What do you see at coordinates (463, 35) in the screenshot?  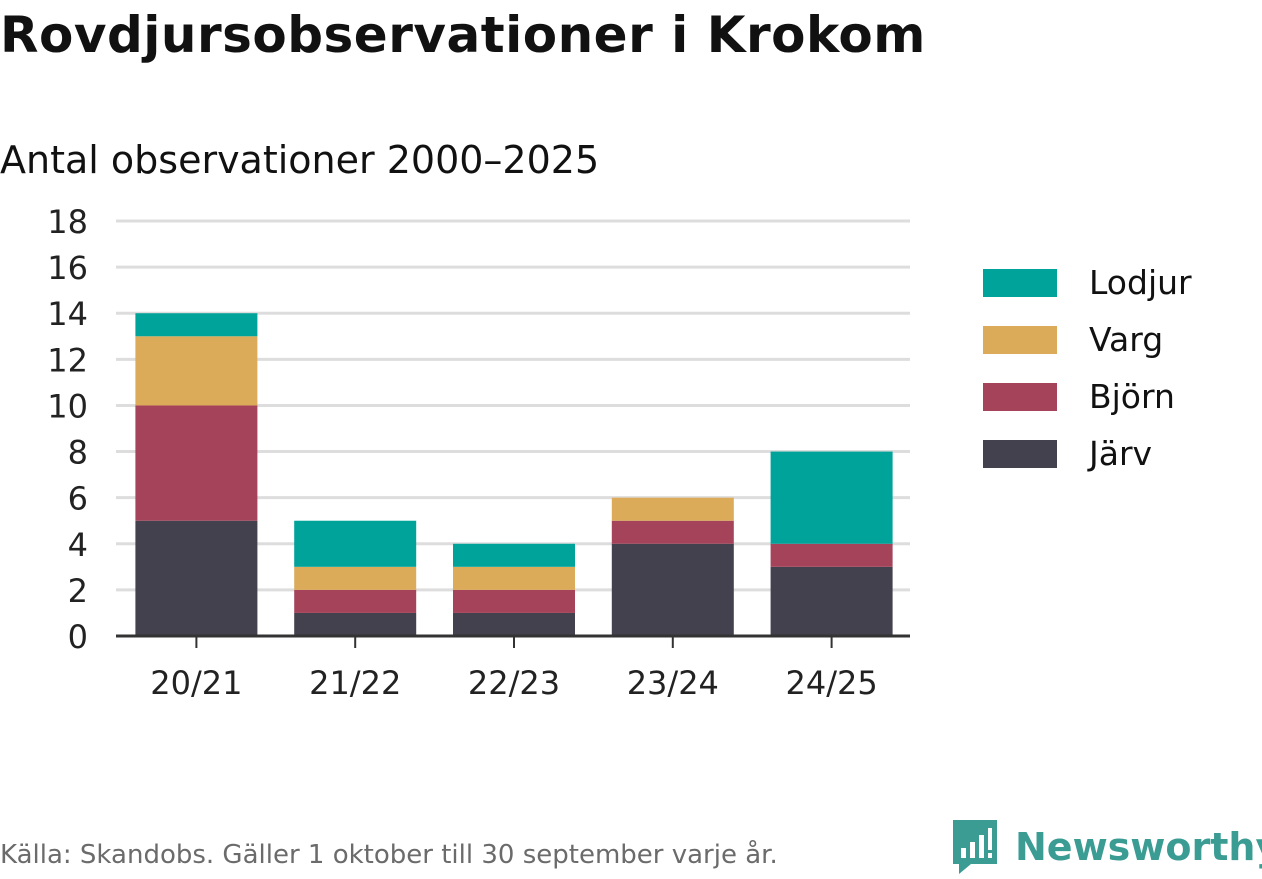 I see `chart-title: Rovdjursobservationer i Krokom` at bounding box center [463, 35].